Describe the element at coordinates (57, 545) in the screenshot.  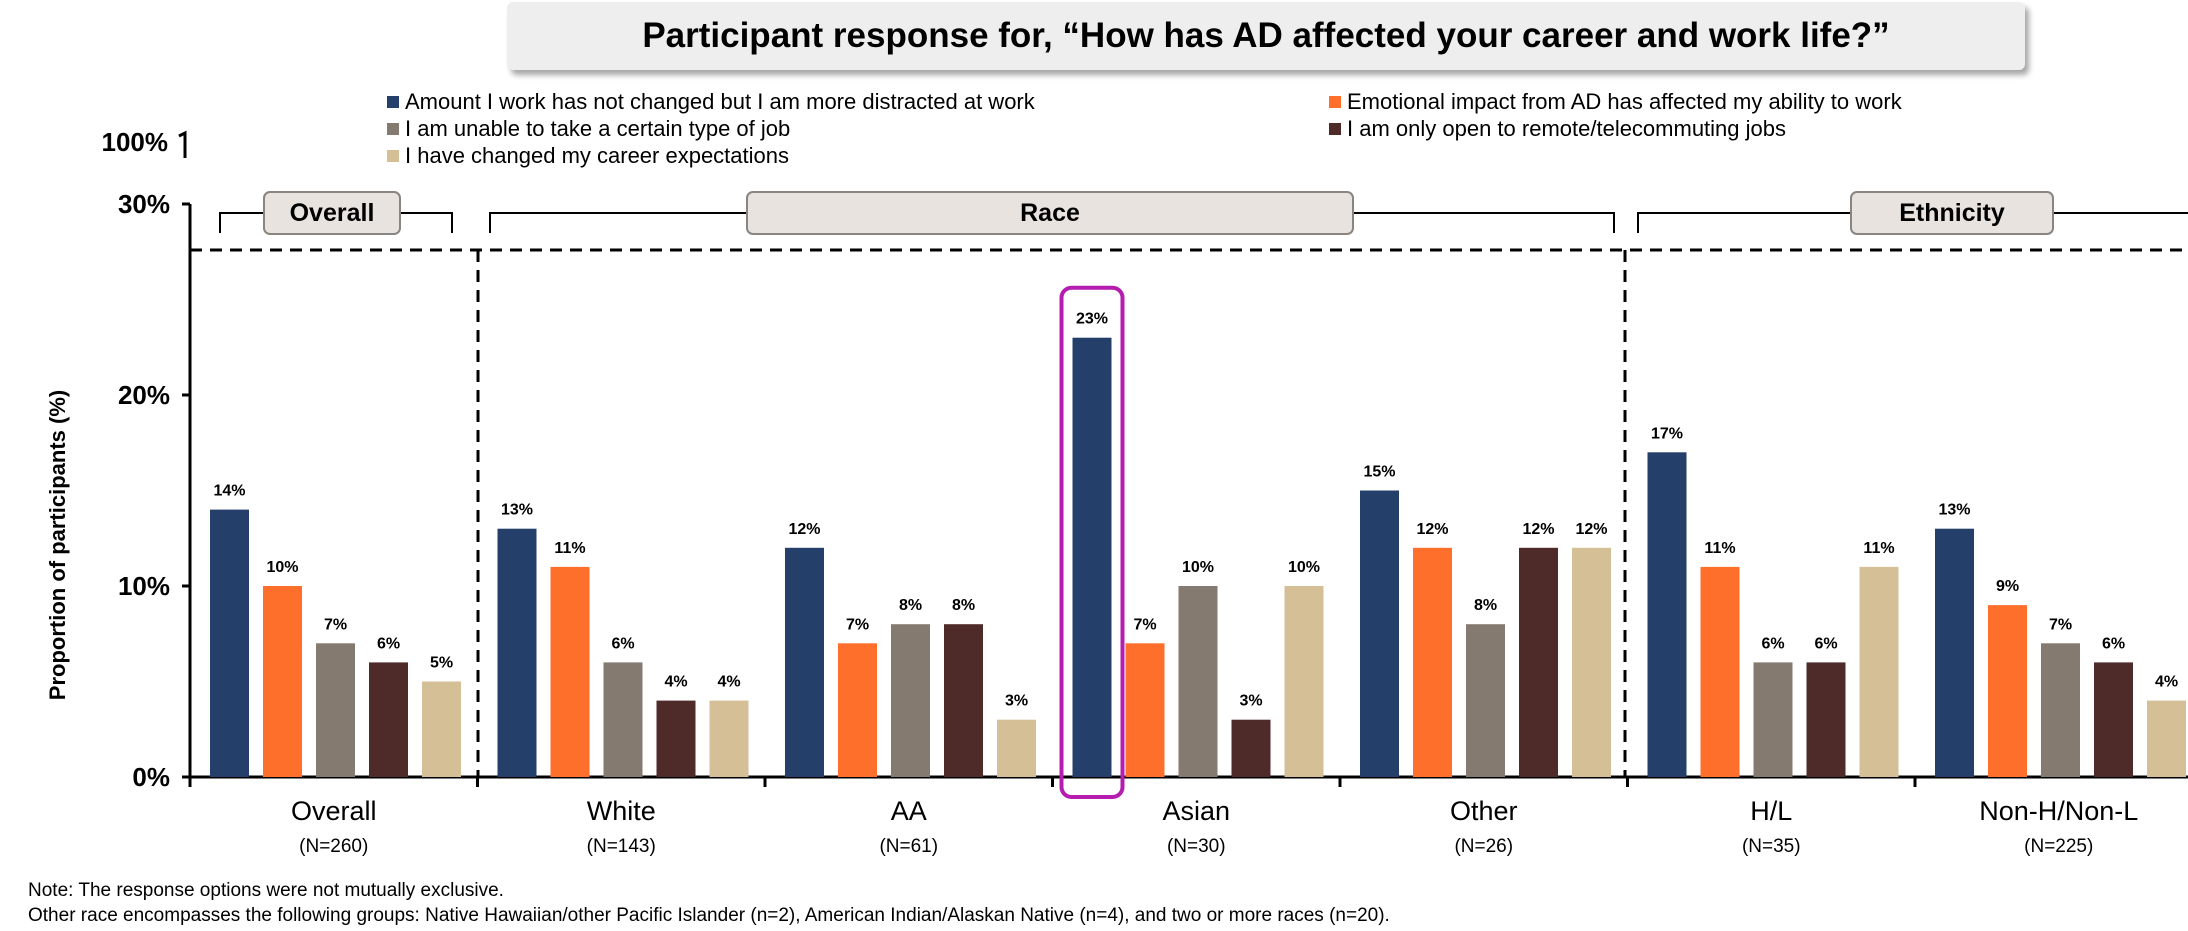
I see `y-axis-title: Proportion of participants (%)` at that location.